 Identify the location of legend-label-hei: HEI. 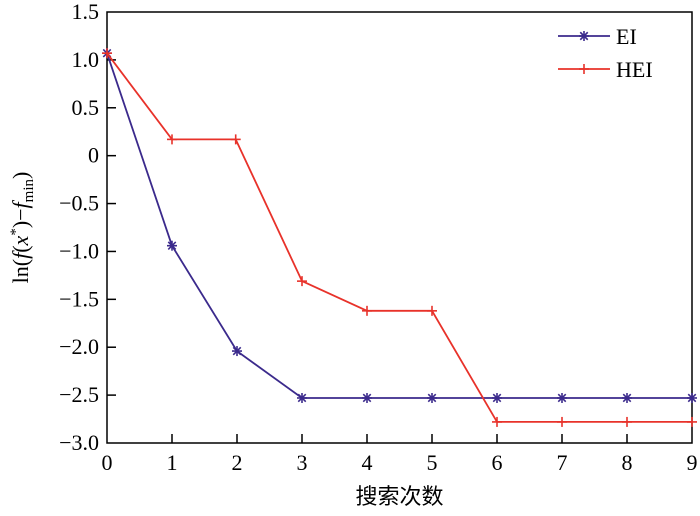
(634, 69).